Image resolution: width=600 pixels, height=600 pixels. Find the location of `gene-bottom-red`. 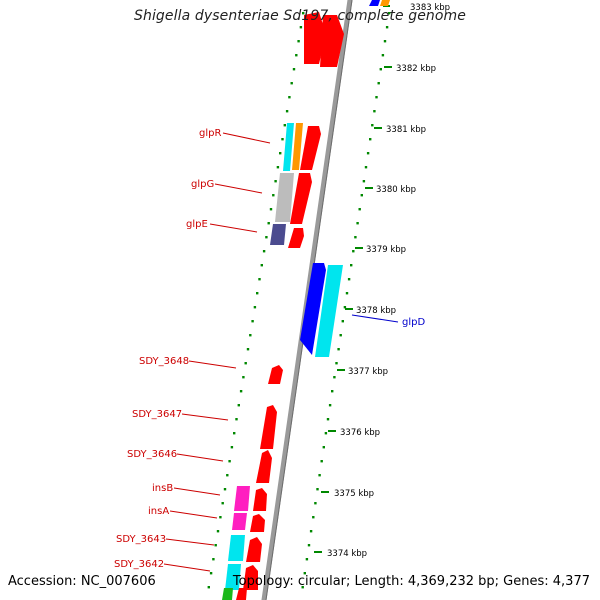

gene-bottom-red is located at coordinates (241, 594).